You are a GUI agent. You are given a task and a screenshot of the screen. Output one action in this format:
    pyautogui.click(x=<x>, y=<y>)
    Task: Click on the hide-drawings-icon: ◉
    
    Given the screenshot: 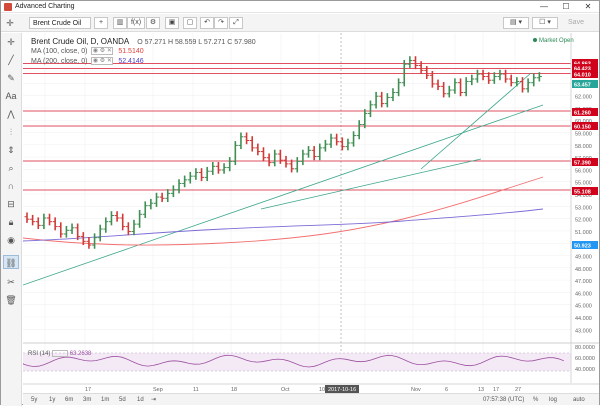 What is the action you would take?
    pyautogui.click(x=11, y=240)
    